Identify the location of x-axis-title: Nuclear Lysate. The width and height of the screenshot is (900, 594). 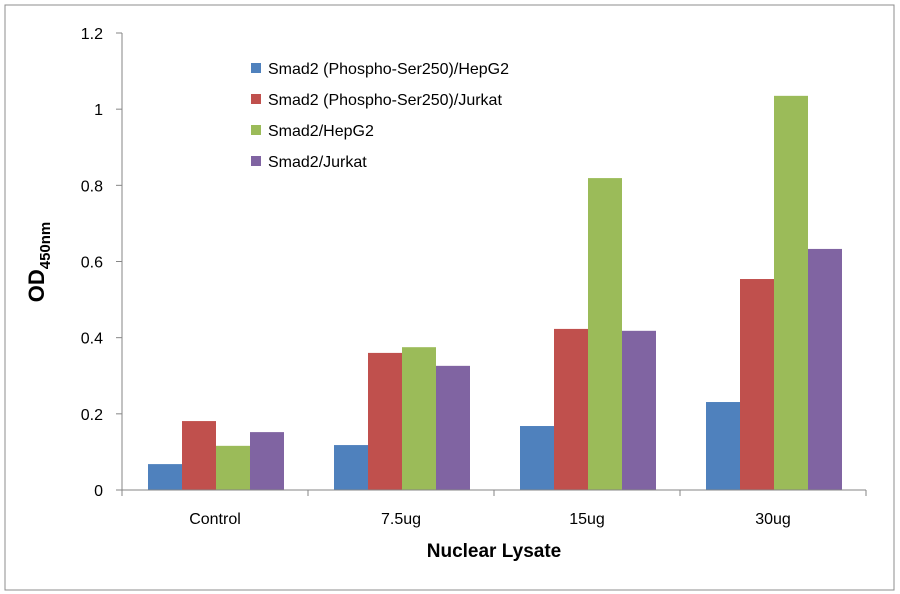
(494, 551).